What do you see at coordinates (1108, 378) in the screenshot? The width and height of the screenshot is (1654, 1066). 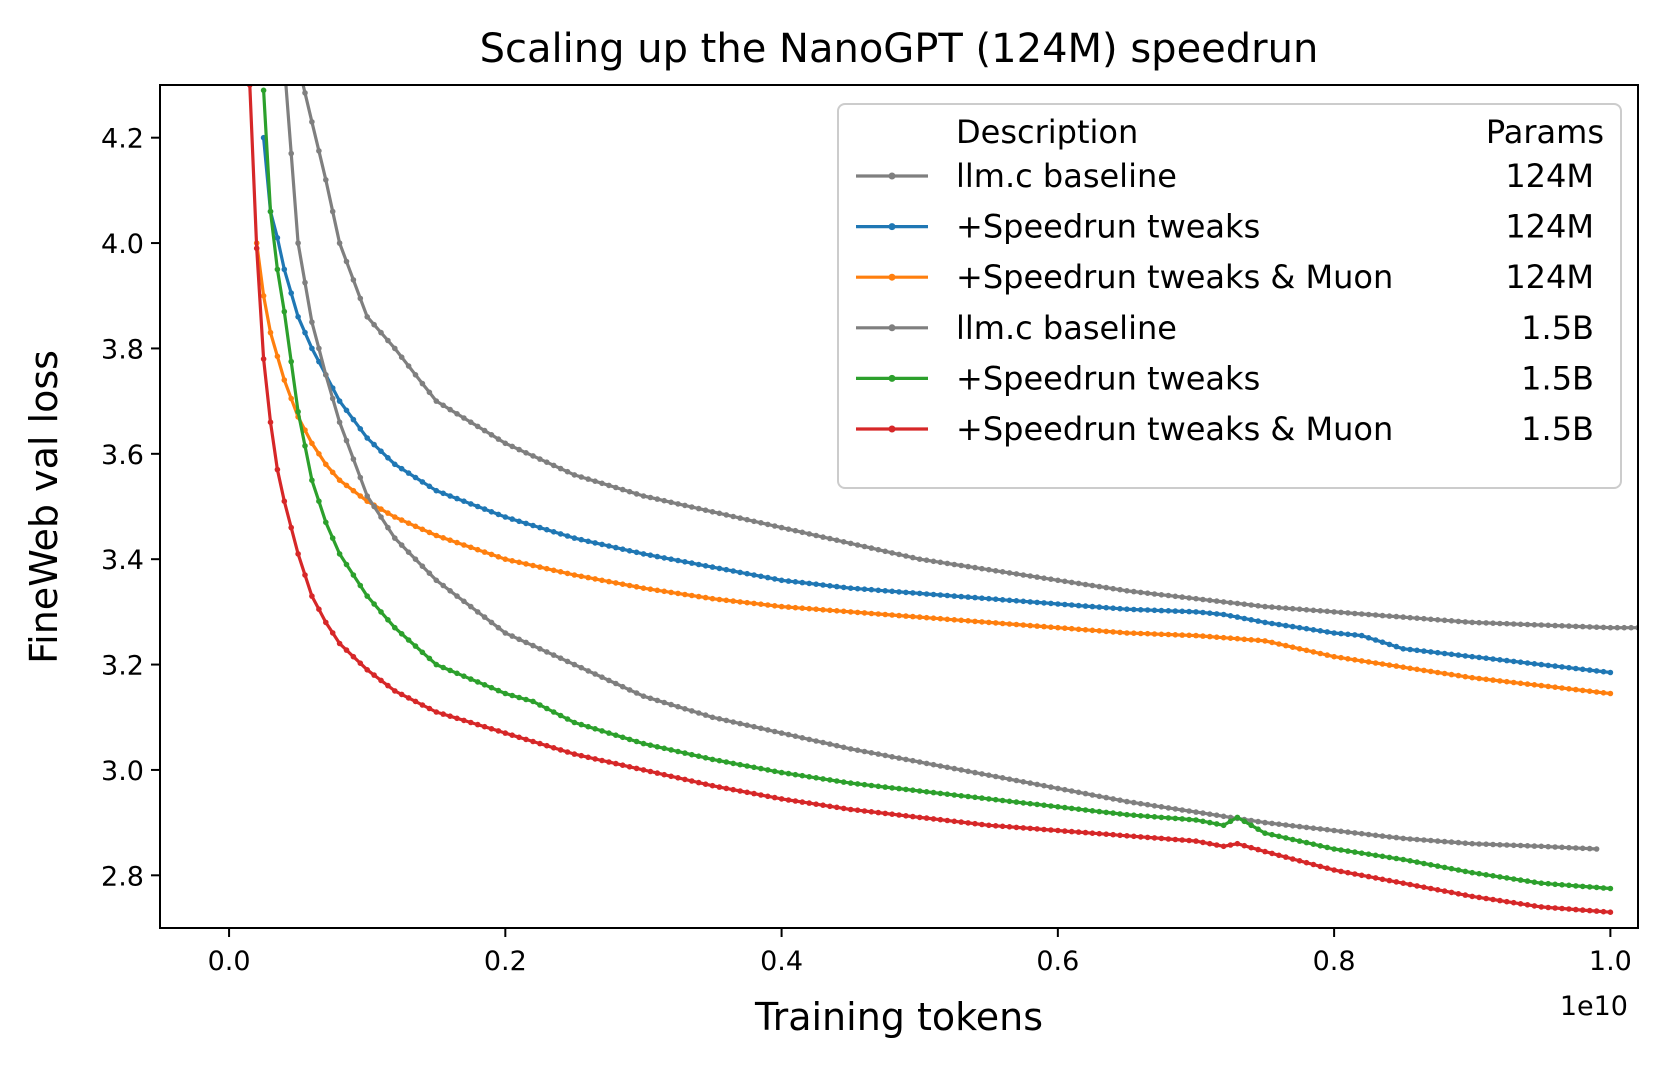 I see `legend-label: +Speedrun tweaks` at bounding box center [1108, 378].